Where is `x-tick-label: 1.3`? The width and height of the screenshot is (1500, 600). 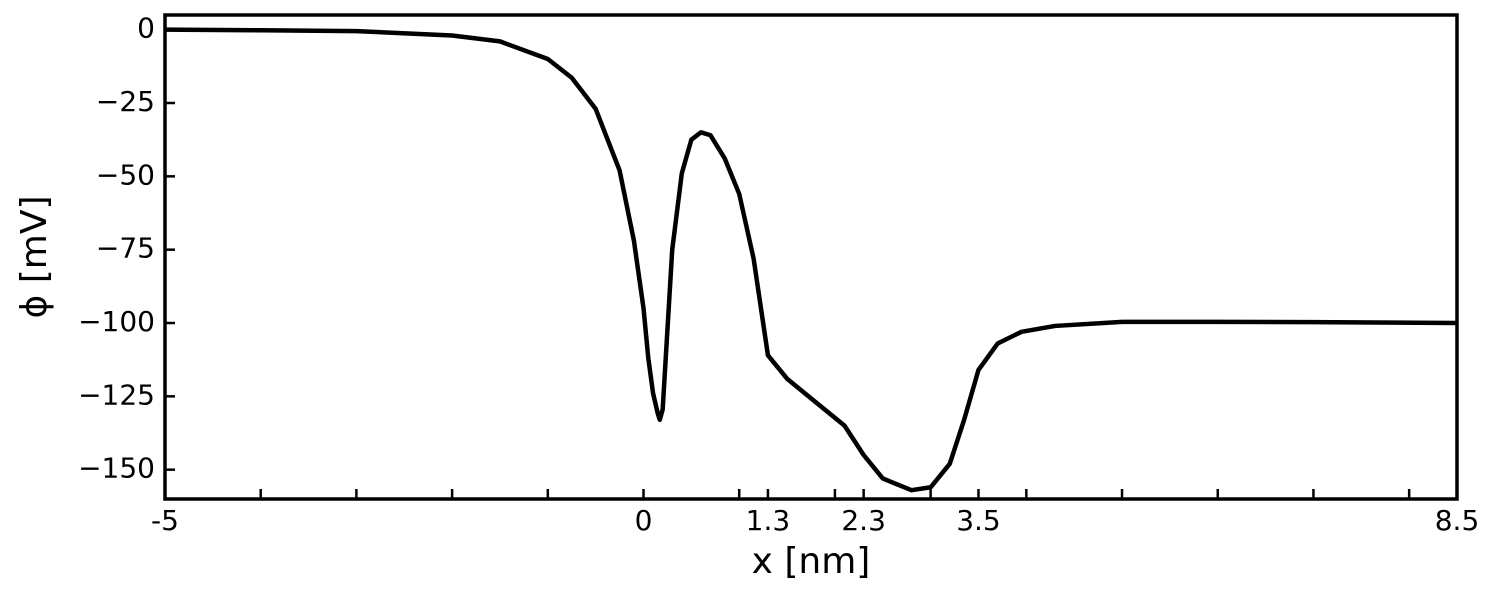 x-tick-label: 1.3 is located at coordinates (768, 520).